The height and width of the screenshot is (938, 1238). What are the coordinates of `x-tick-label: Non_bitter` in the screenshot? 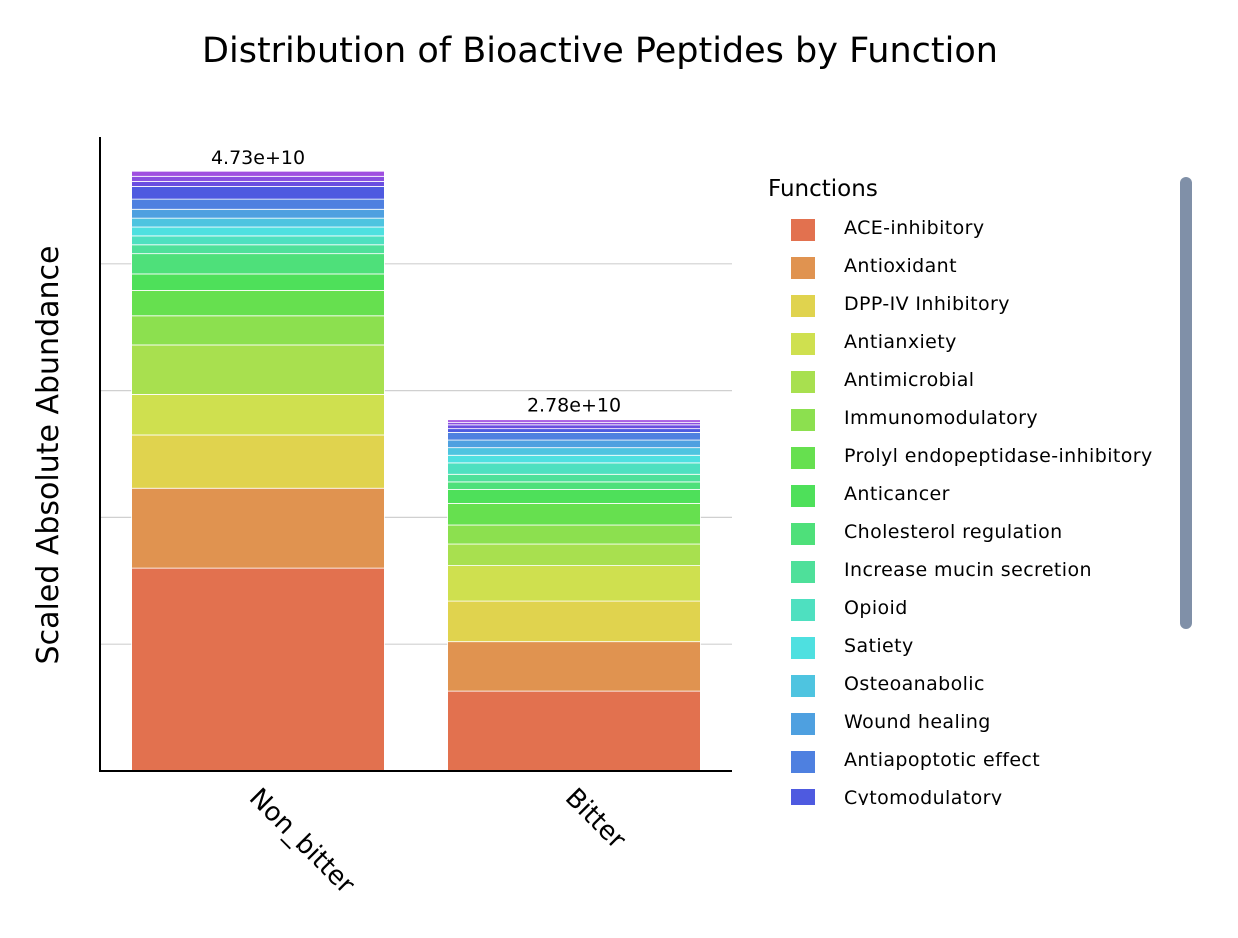 It's located at (301, 841).